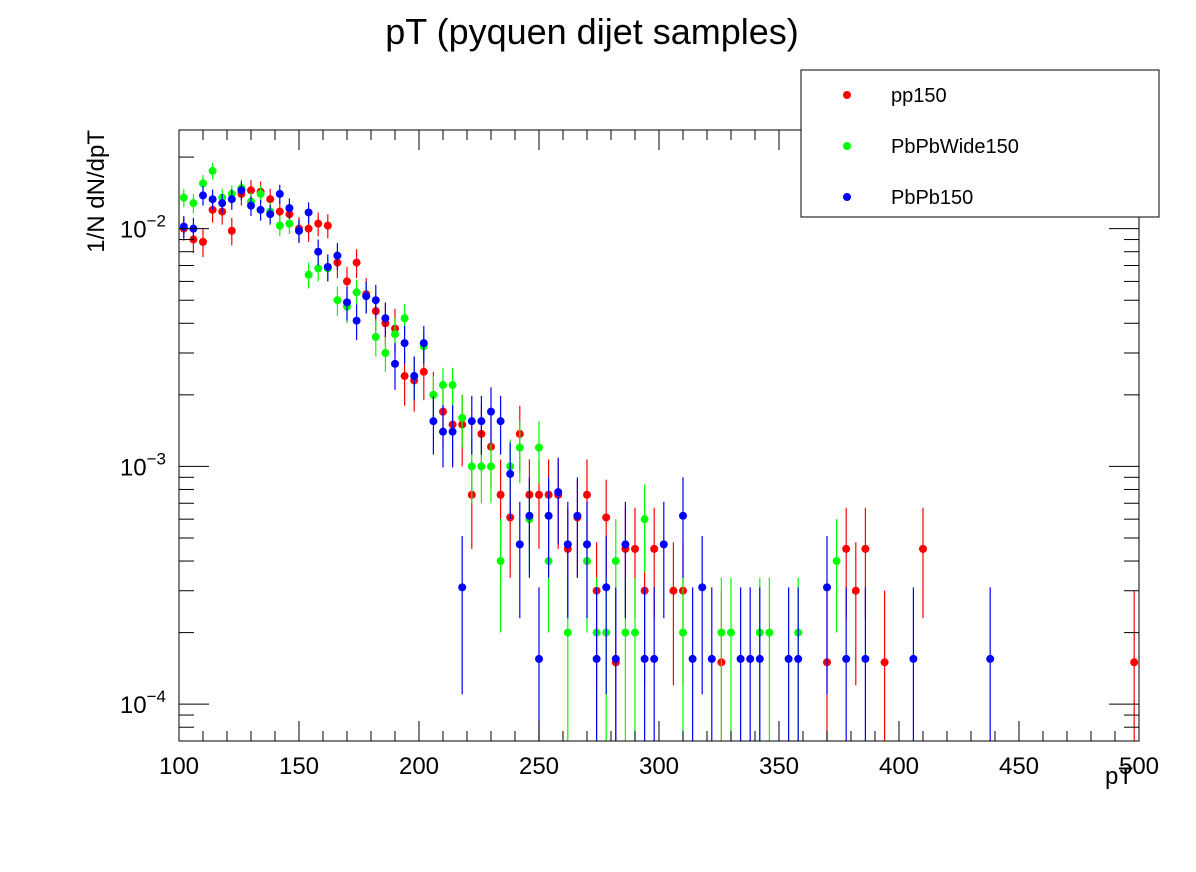 This screenshot has height=872, width=1196. Describe the element at coordinates (143, 228) in the screenshot. I see `y-tick-label: 10⁻²` at that location.